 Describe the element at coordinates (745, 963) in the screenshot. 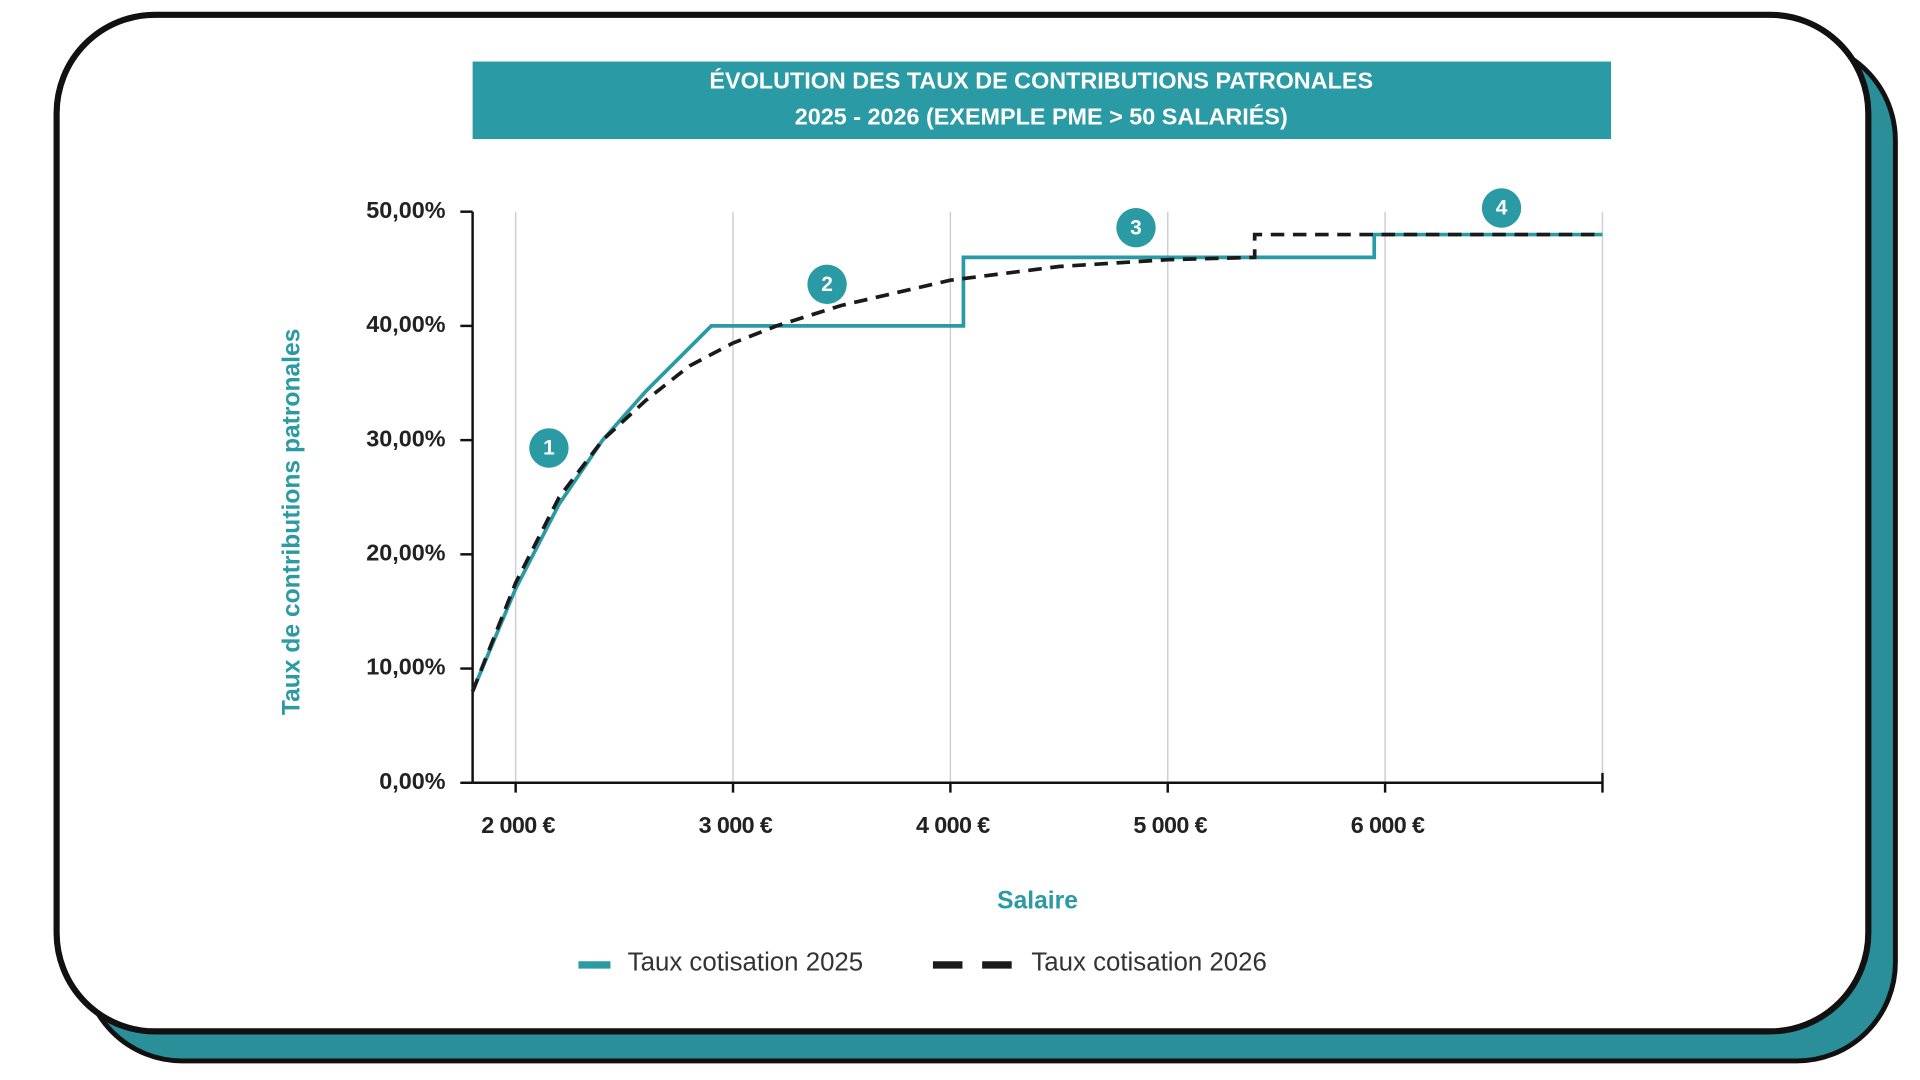

I see `legend-label: Taux cotisation 2025` at that location.